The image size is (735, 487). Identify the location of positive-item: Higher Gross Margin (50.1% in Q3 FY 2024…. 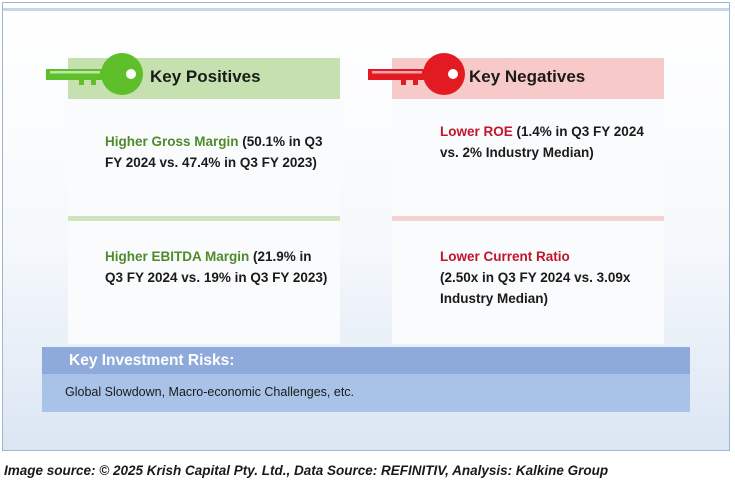
(217, 152).